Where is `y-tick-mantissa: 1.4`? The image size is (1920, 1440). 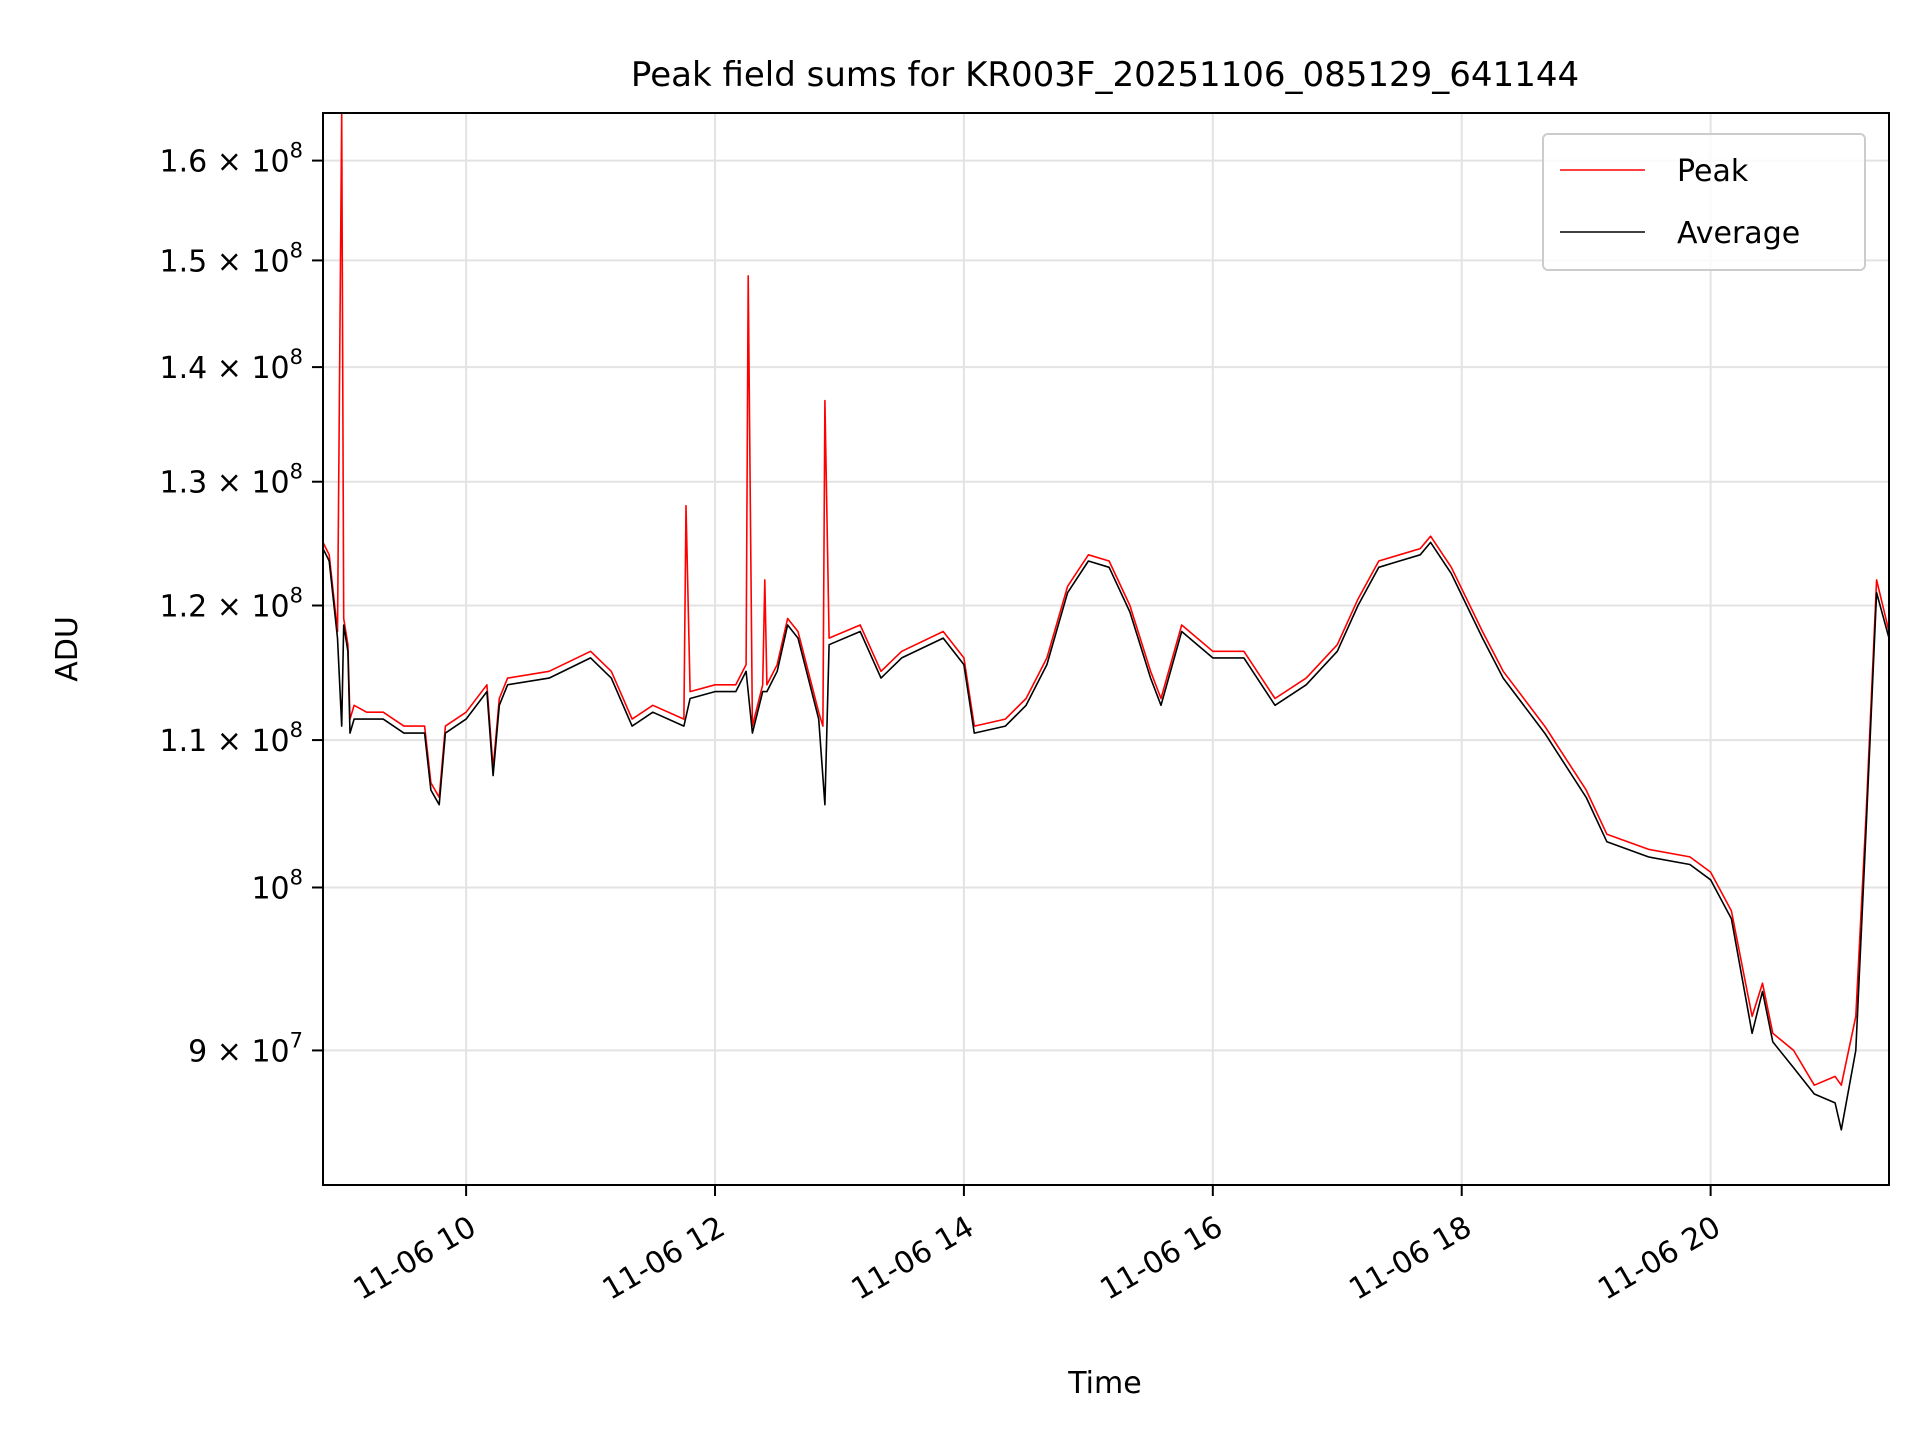 y-tick-mantissa: 1.4 is located at coordinates (184, 368).